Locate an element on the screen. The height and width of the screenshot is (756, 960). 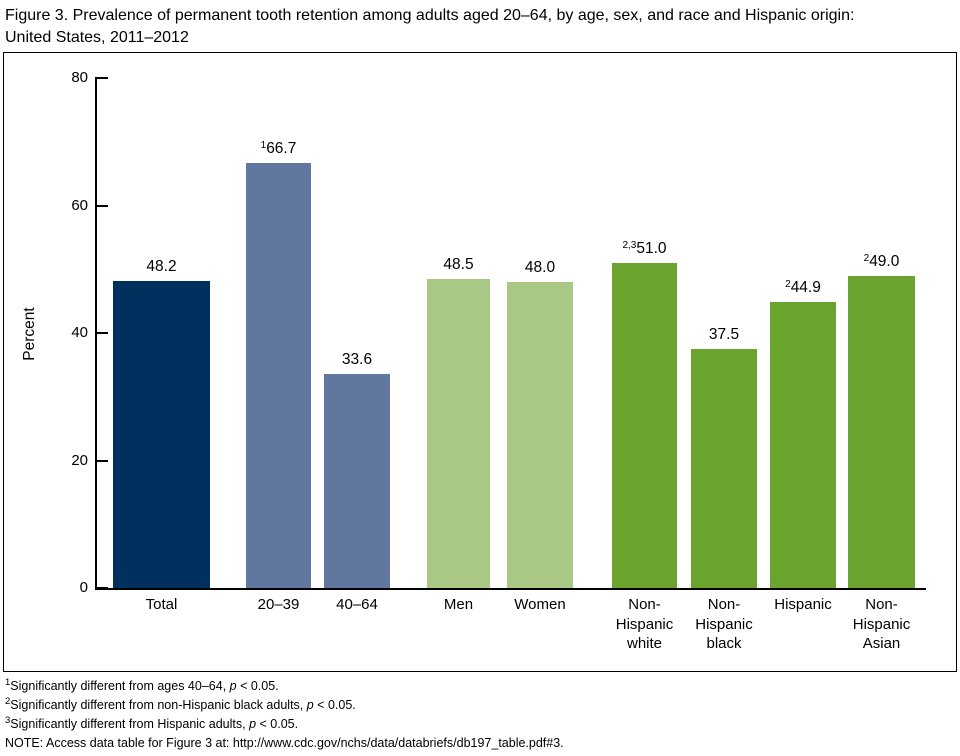
footnote-text: Significantly different from ages 40–64, is located at coordinates (120, 686).